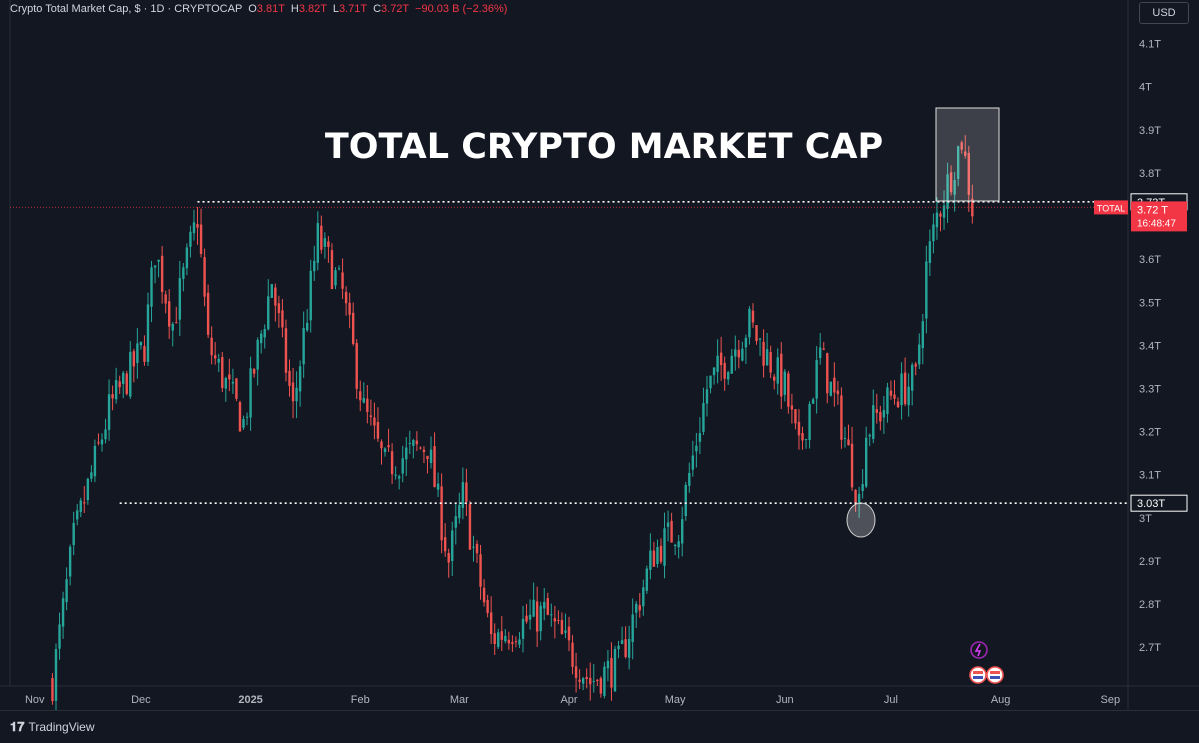 This screenshot has height=743, width=1199. What do you see at coordinates (861, 520) in the screenshot?
I see `highlight-ellipse` at bounding box center [861, 520].